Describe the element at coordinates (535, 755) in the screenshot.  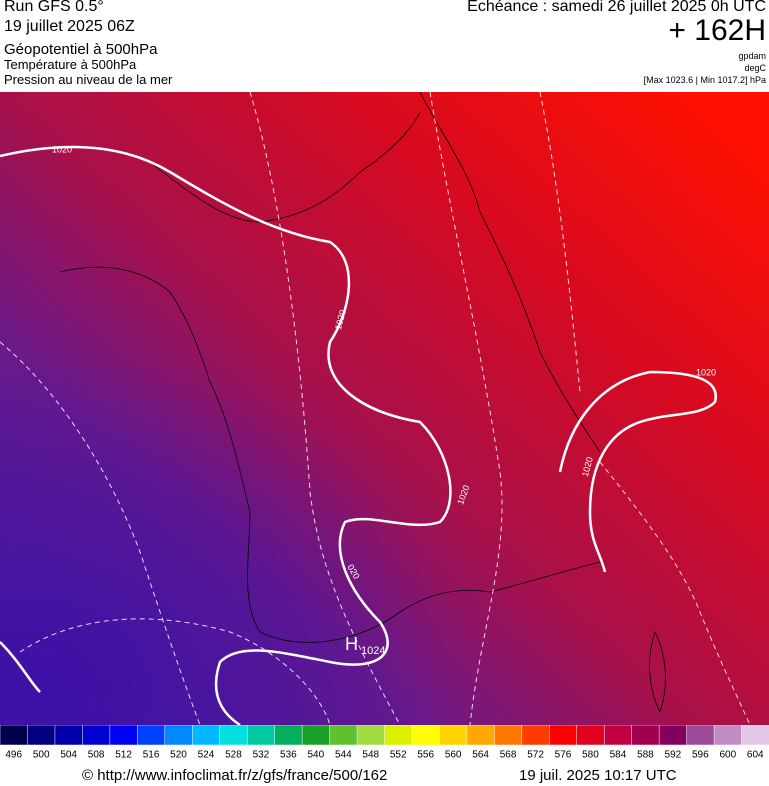
I see `scale-label: 572` at that location.